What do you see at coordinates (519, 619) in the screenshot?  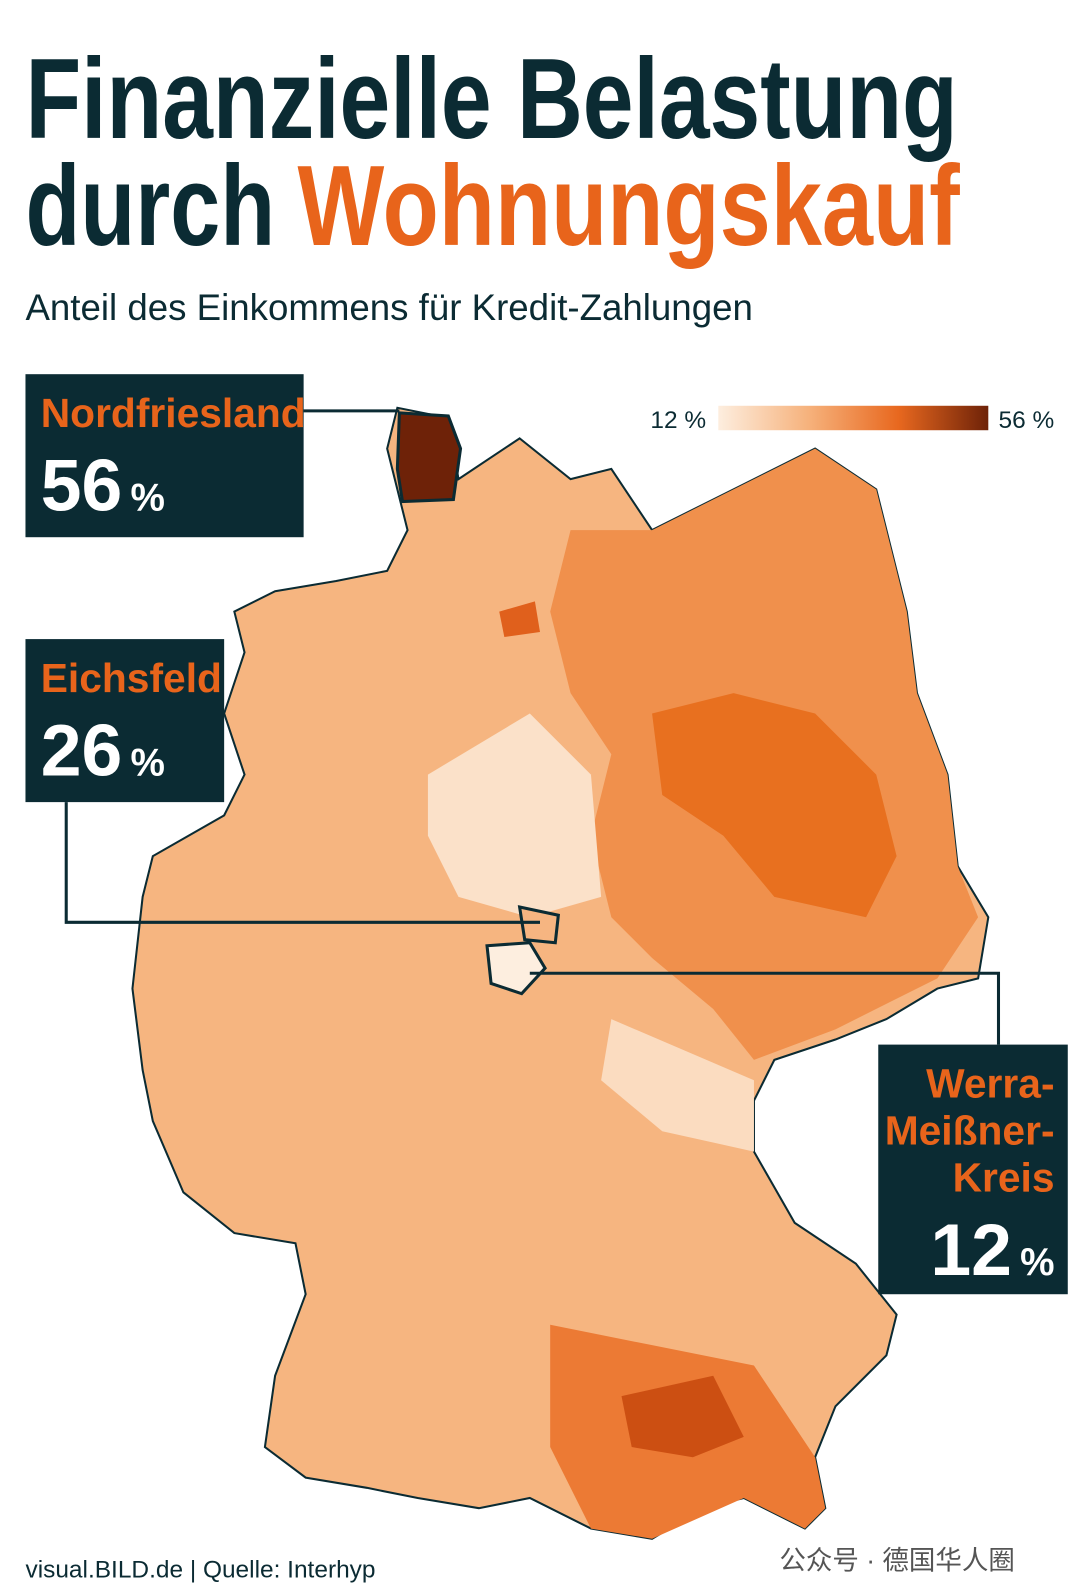 I see `region-hamburg` at bounding box center [519, 619].